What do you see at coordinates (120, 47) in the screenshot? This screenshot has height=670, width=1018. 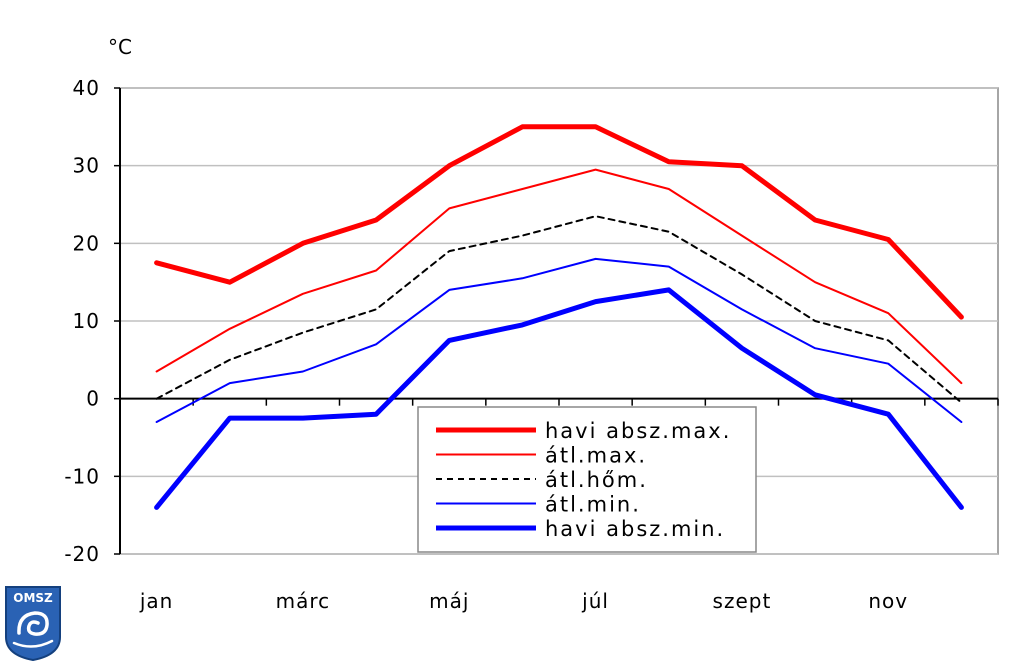 I see `y-unit-label: °C` at bounding box center [120, 47].